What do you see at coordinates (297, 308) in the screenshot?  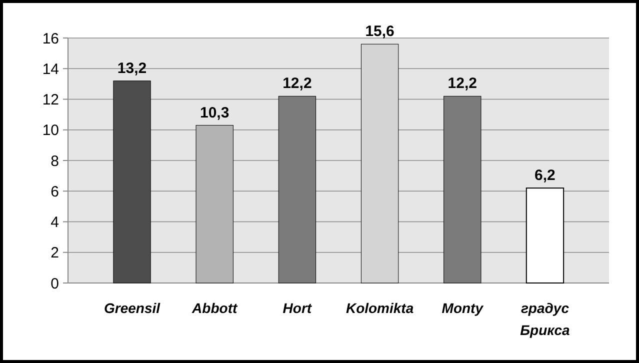 I see `x-tick-label: Hort` at bounding box center [297, 308].